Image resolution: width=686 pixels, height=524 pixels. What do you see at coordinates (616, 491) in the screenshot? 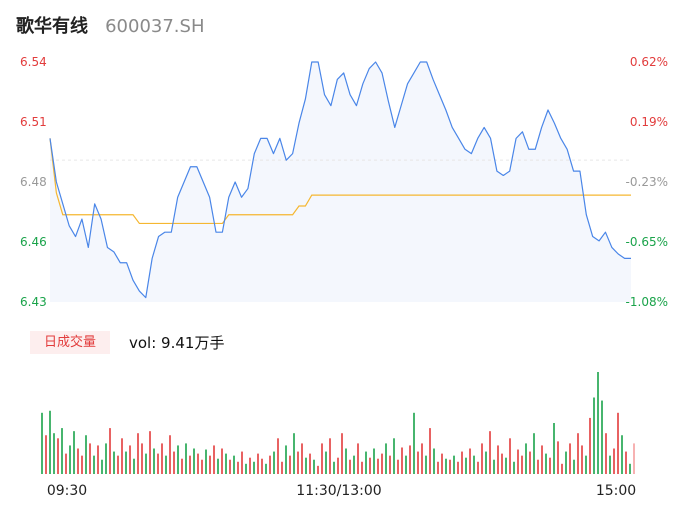
I see `time-tick-label: 15:00` at bounding box center [616, 491].